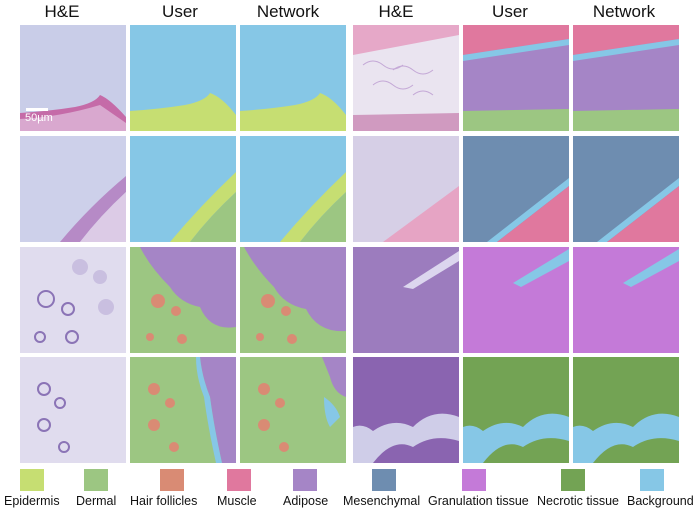  What do you see at coordinates (382, 501) in the screenshot?
I see `legend-label-mesenchymal: Mesenchymal` at bounding box center [382, 501].